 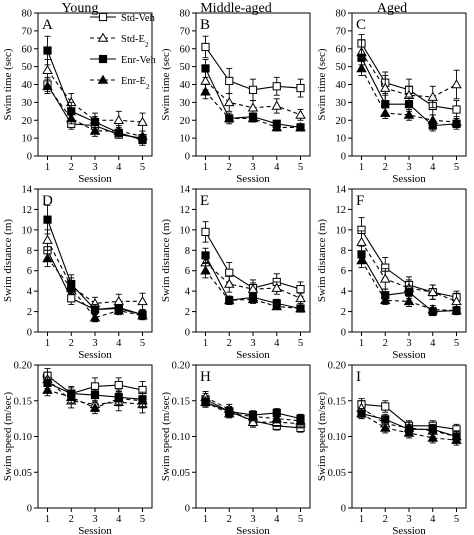 What do you see at coordinates (119, 40) in the screenshot?
I see `legend-item: Std-E2` at bounding box center [119, 40].